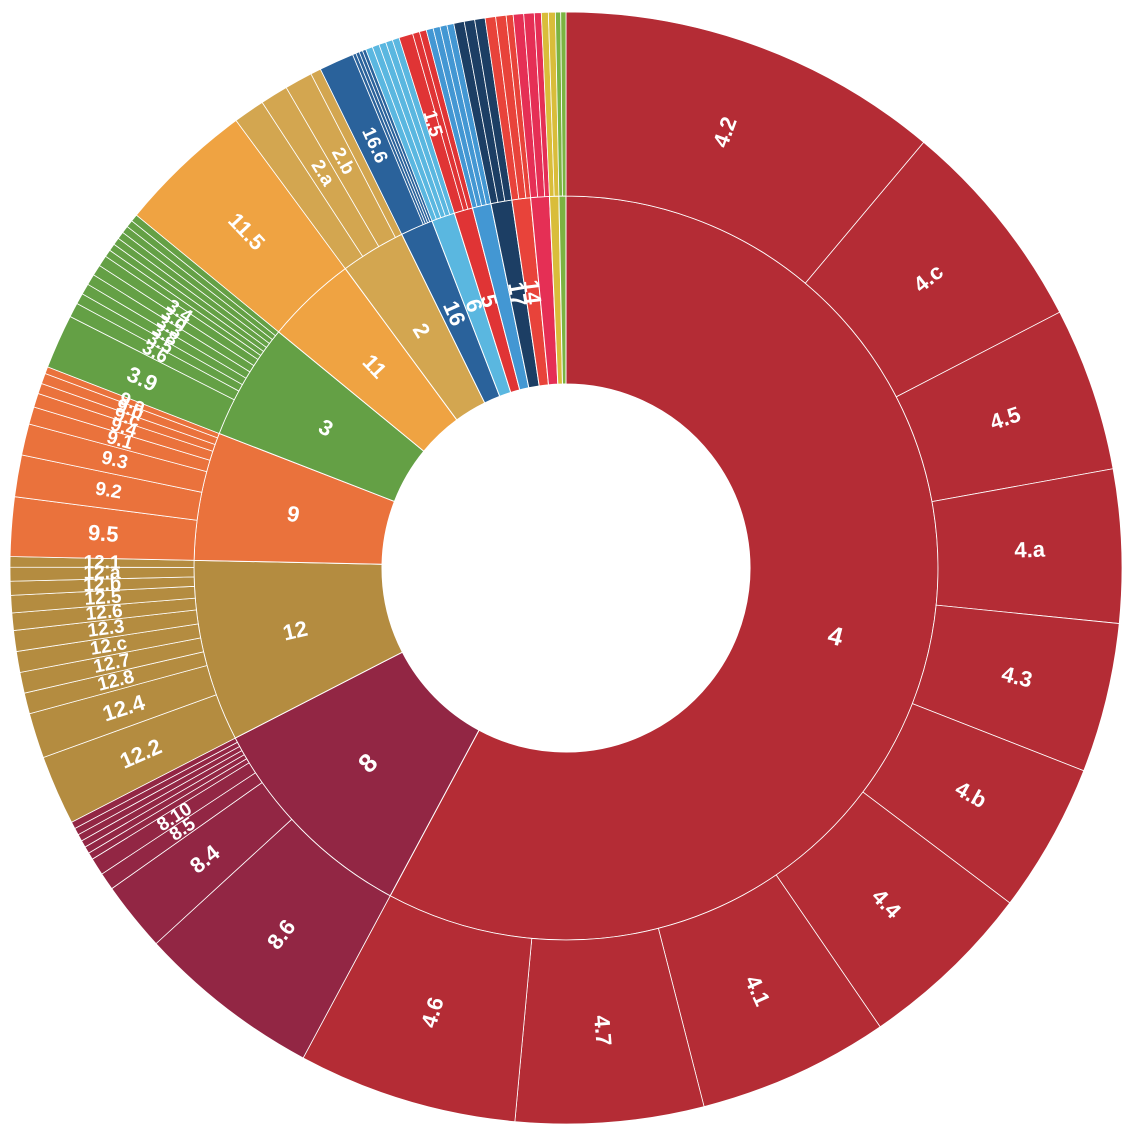 The height and width of the screenshot is (1141, 1132). Describe the element at coordinates (293, 514) in the screenshot. I see `inner-label-9: 9` at that location.